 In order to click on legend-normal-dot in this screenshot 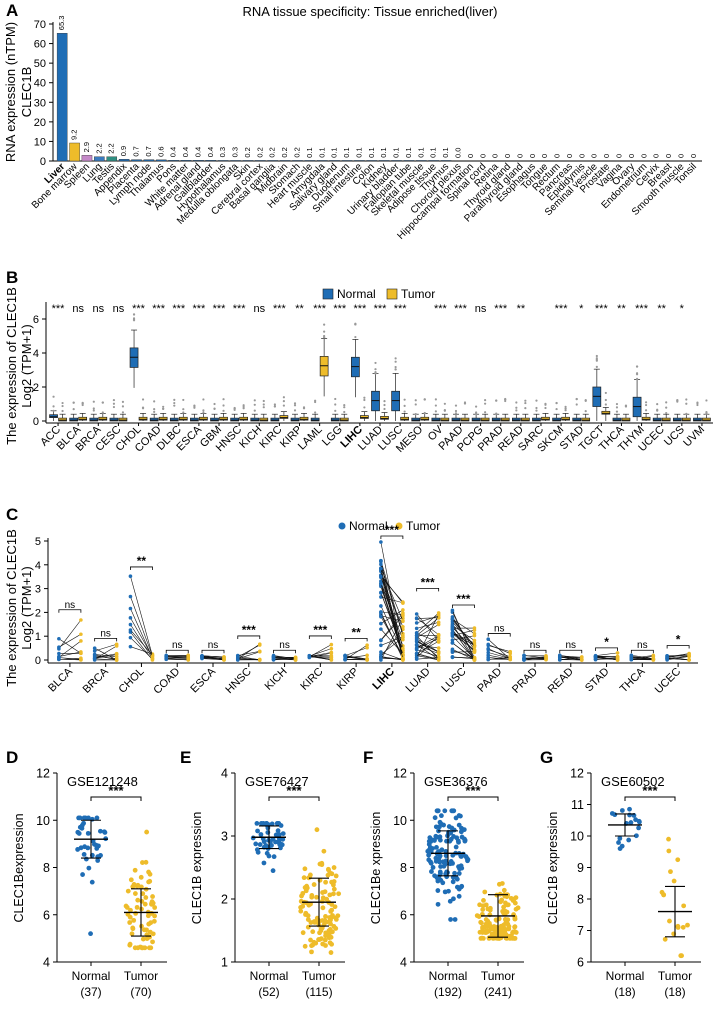, I will do `click(342, 526)`.